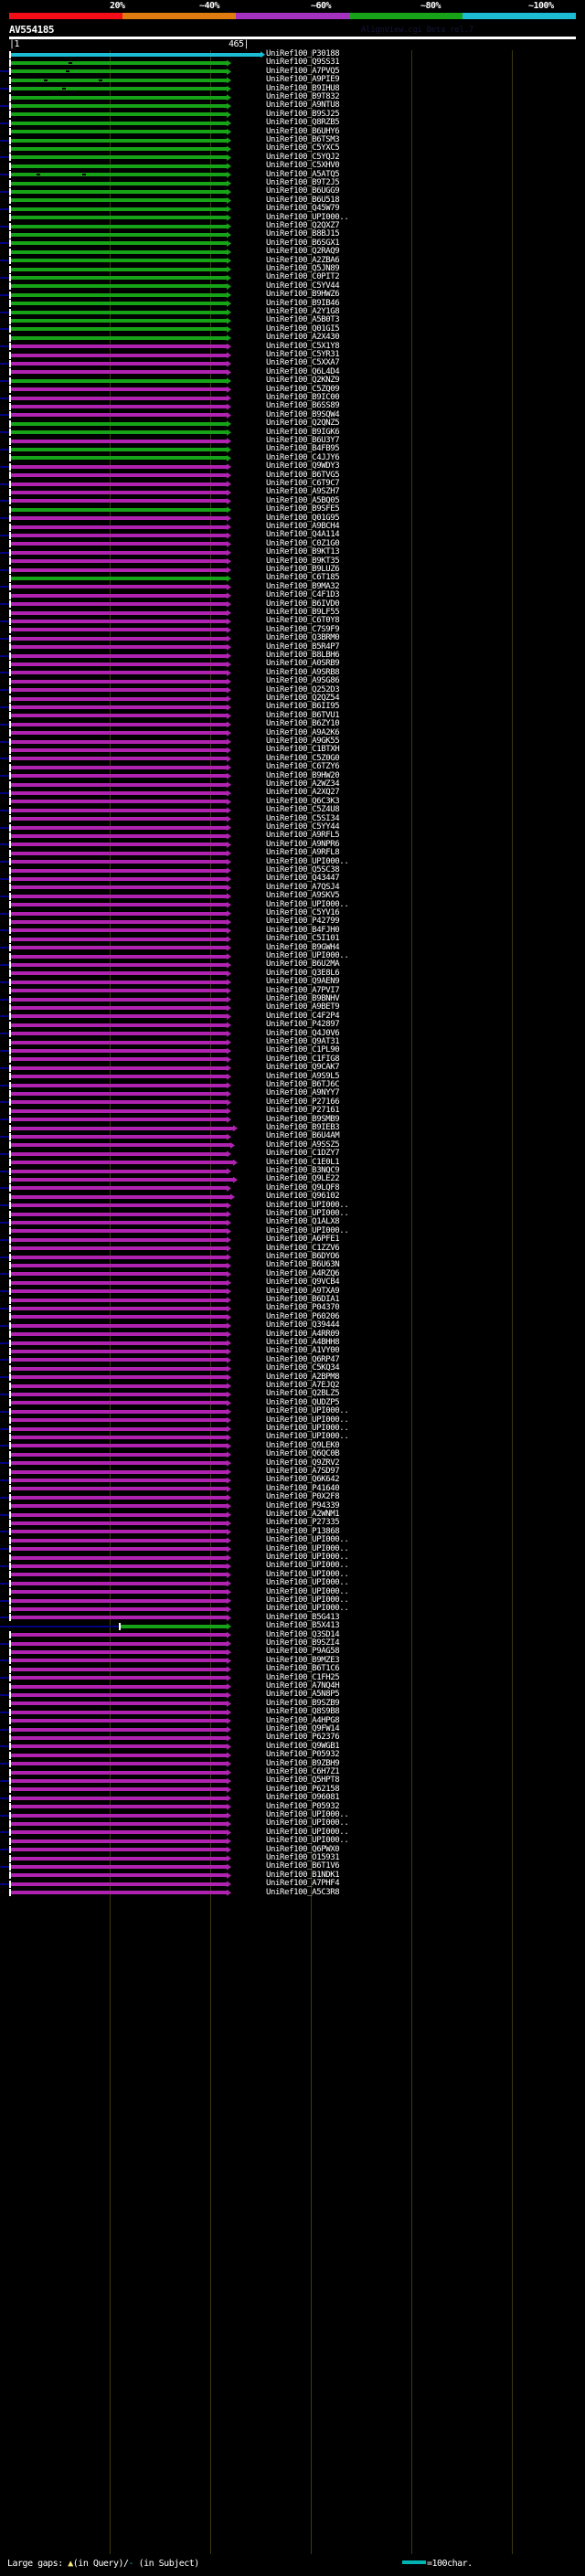  I want to click on hit-label: UniRef100_B1NDK1, so click(303, 1875).